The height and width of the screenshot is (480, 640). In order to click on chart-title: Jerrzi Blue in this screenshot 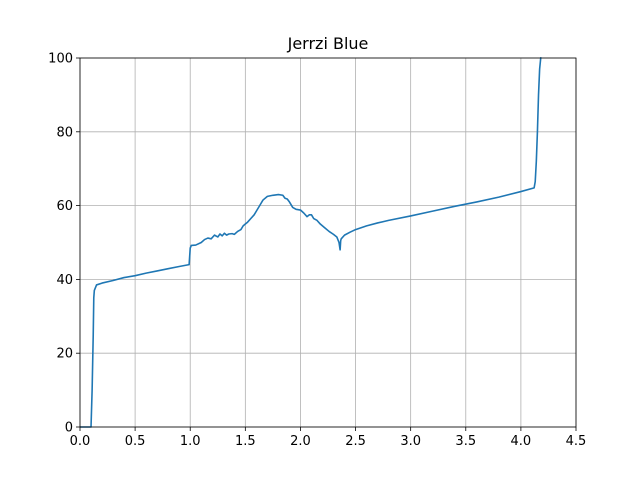, I will do `click(328, 43)`.